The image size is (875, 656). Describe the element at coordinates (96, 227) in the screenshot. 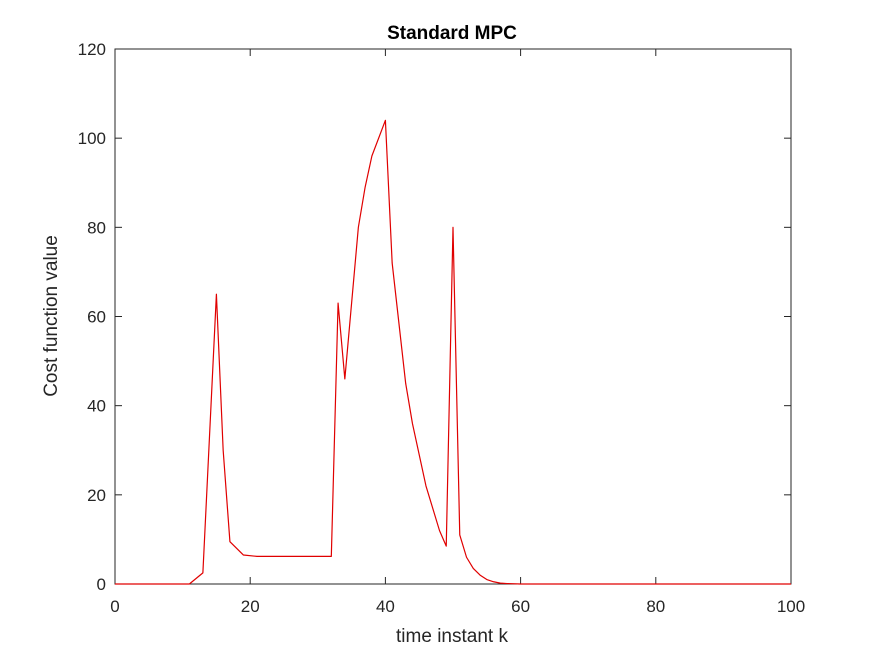

I see `y-tick-label: 80` at that location.